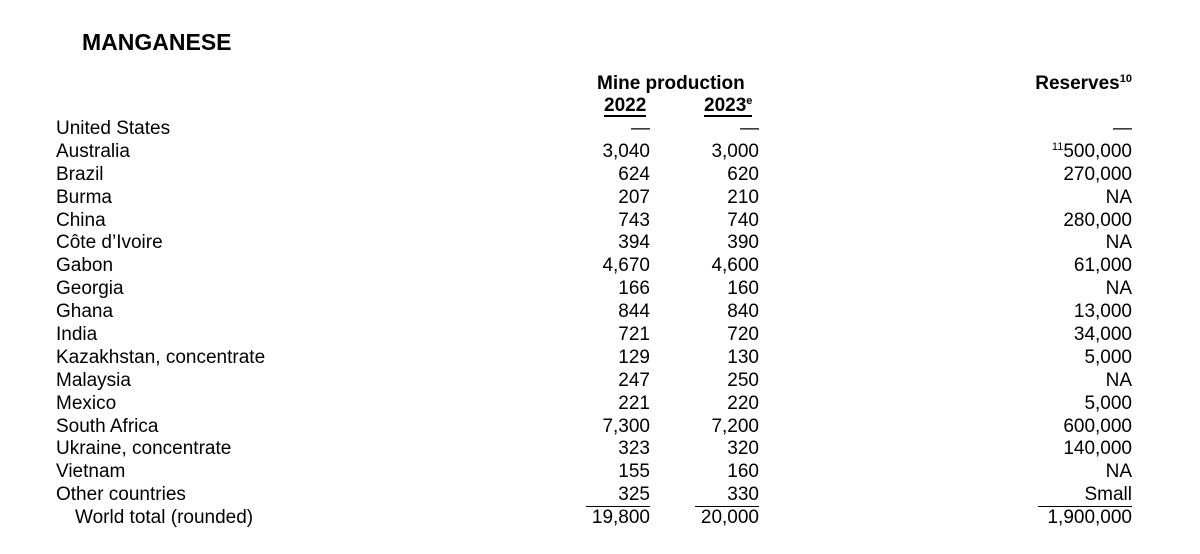 Image resolution: width=1200 pixels, height=554 pixels. I want to click on production-2022: 844, so click(634, 312).